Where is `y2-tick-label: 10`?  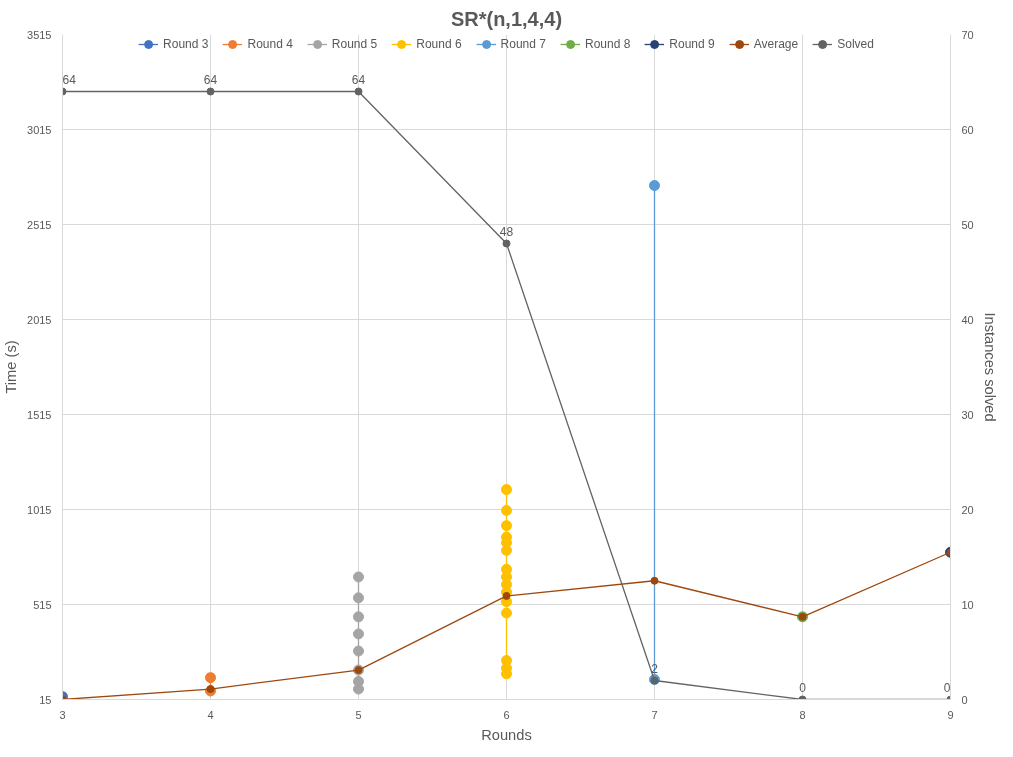
y2-tick-label: 10 is located at coordinates (967, 604).